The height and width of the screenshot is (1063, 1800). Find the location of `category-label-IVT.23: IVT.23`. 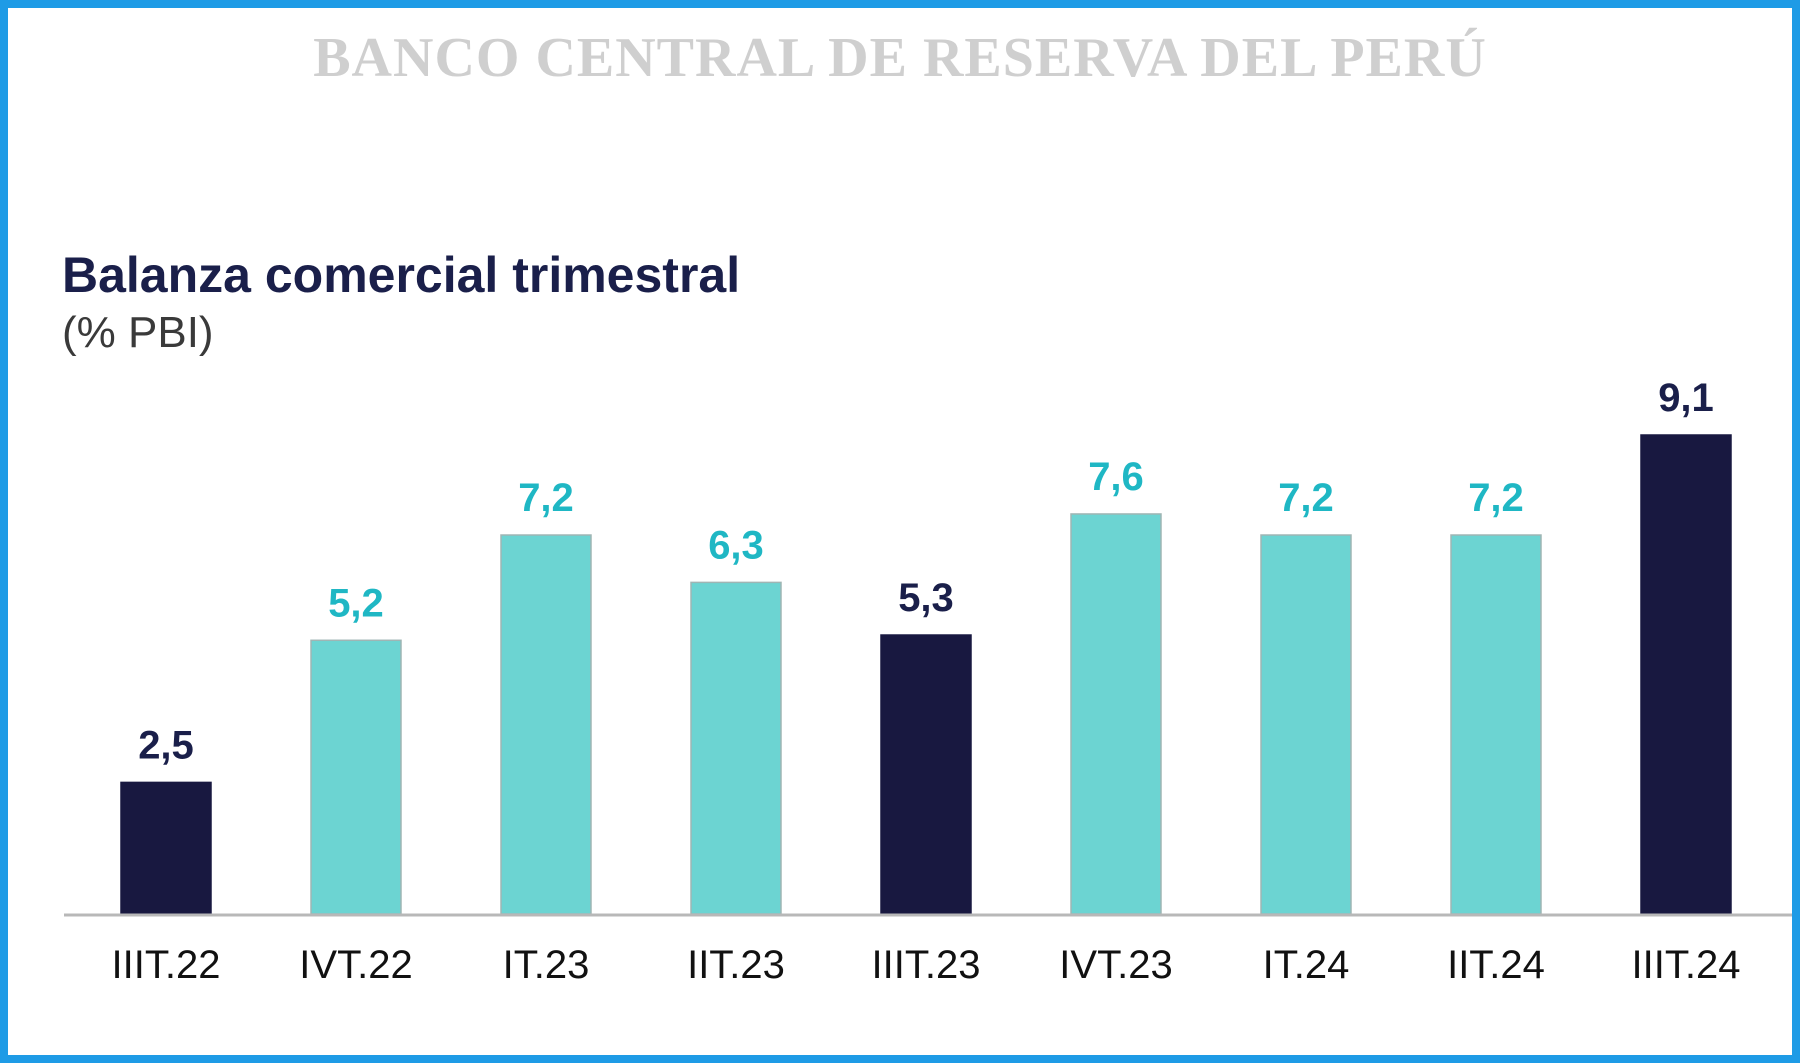

category-label-IVT.23: IVT.23 is located at coordinates (1115, 965).